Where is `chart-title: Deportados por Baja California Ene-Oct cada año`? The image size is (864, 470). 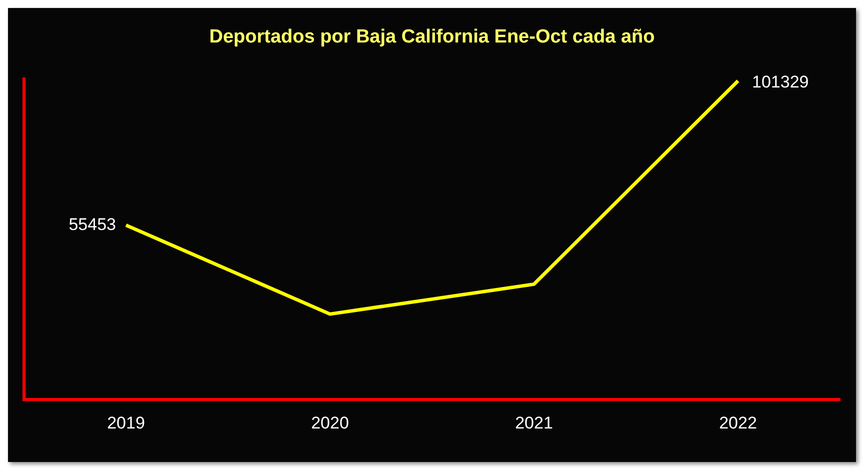 chart-title: Deportados por Baja California Ene-Oct cada año is located at coordinates (432, 37).